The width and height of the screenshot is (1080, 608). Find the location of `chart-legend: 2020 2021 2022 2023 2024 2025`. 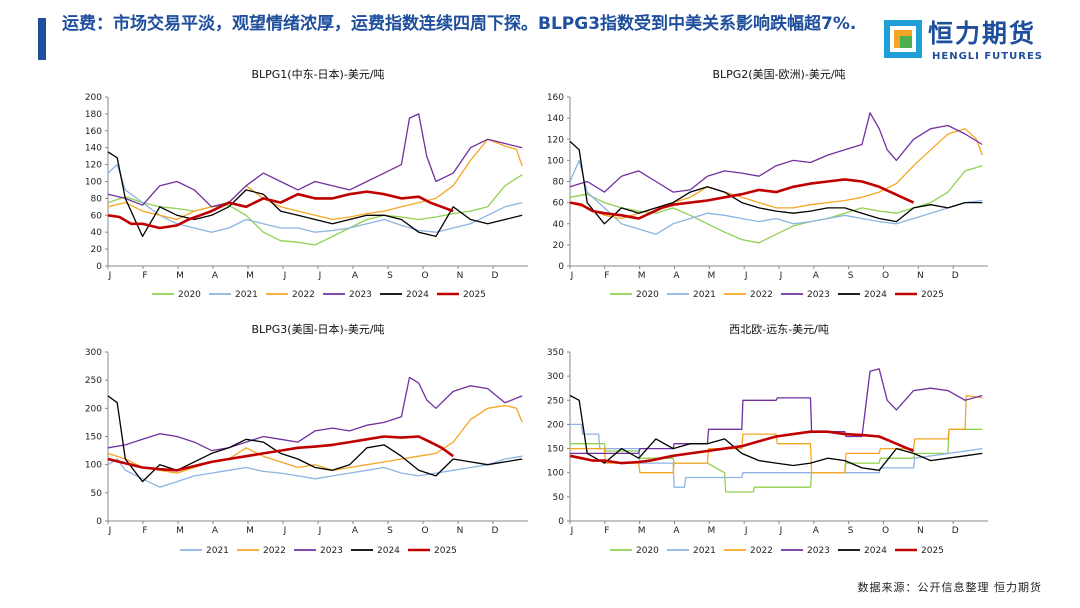

chart-legend: 2020 2021 2022 2023 2024 2025 is located at coordinates (777, 295).